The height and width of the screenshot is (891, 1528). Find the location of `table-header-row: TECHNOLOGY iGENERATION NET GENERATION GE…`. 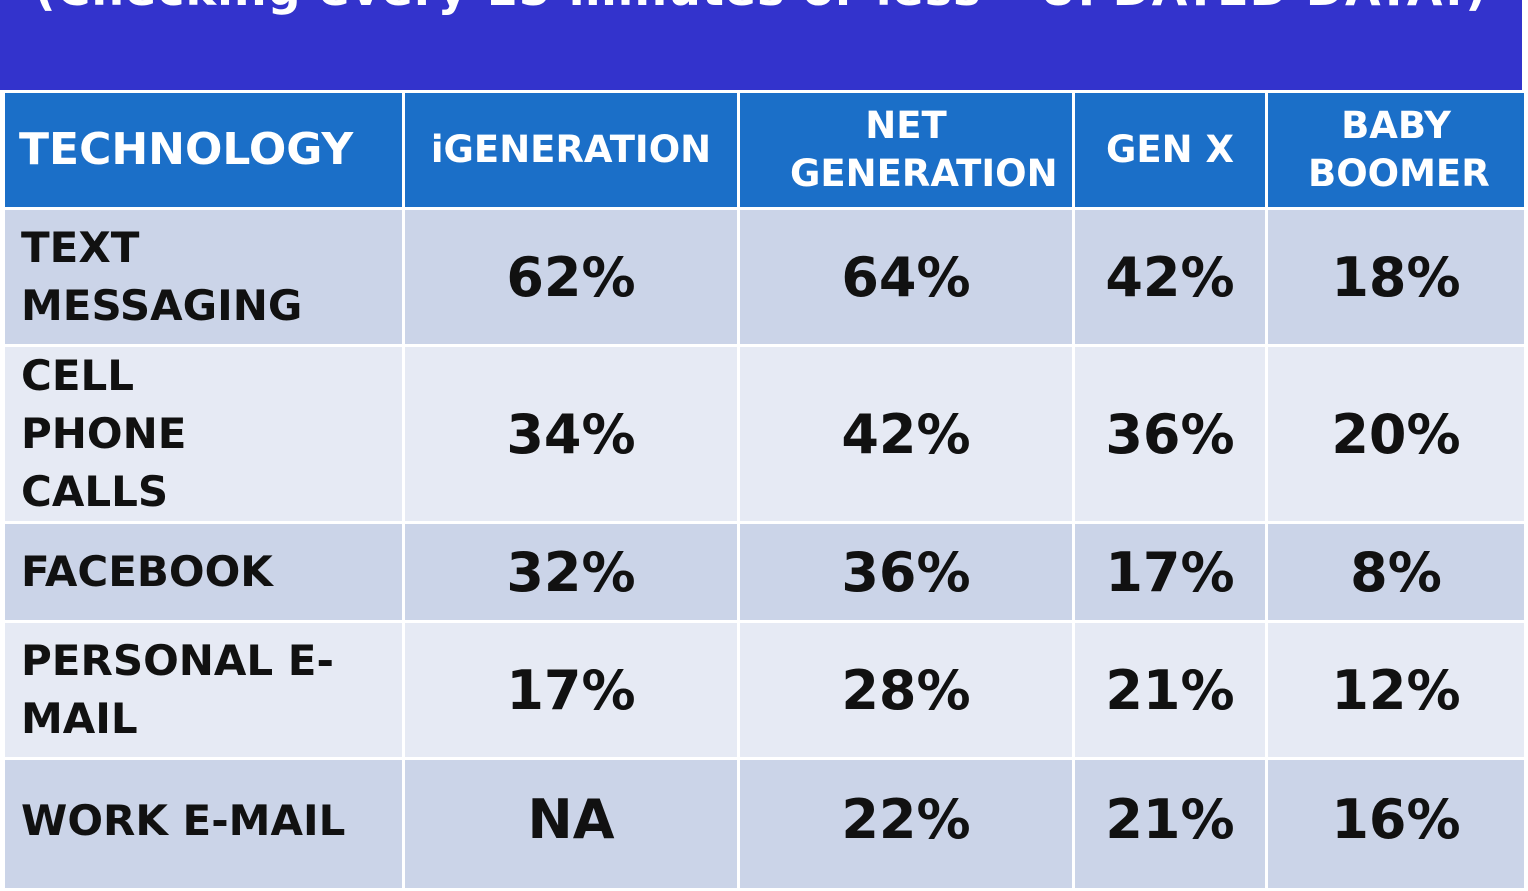

table-header-row: TECHNOLOGY iGENERATION NET GENERATION GE… is located at coordinates (764, 150).